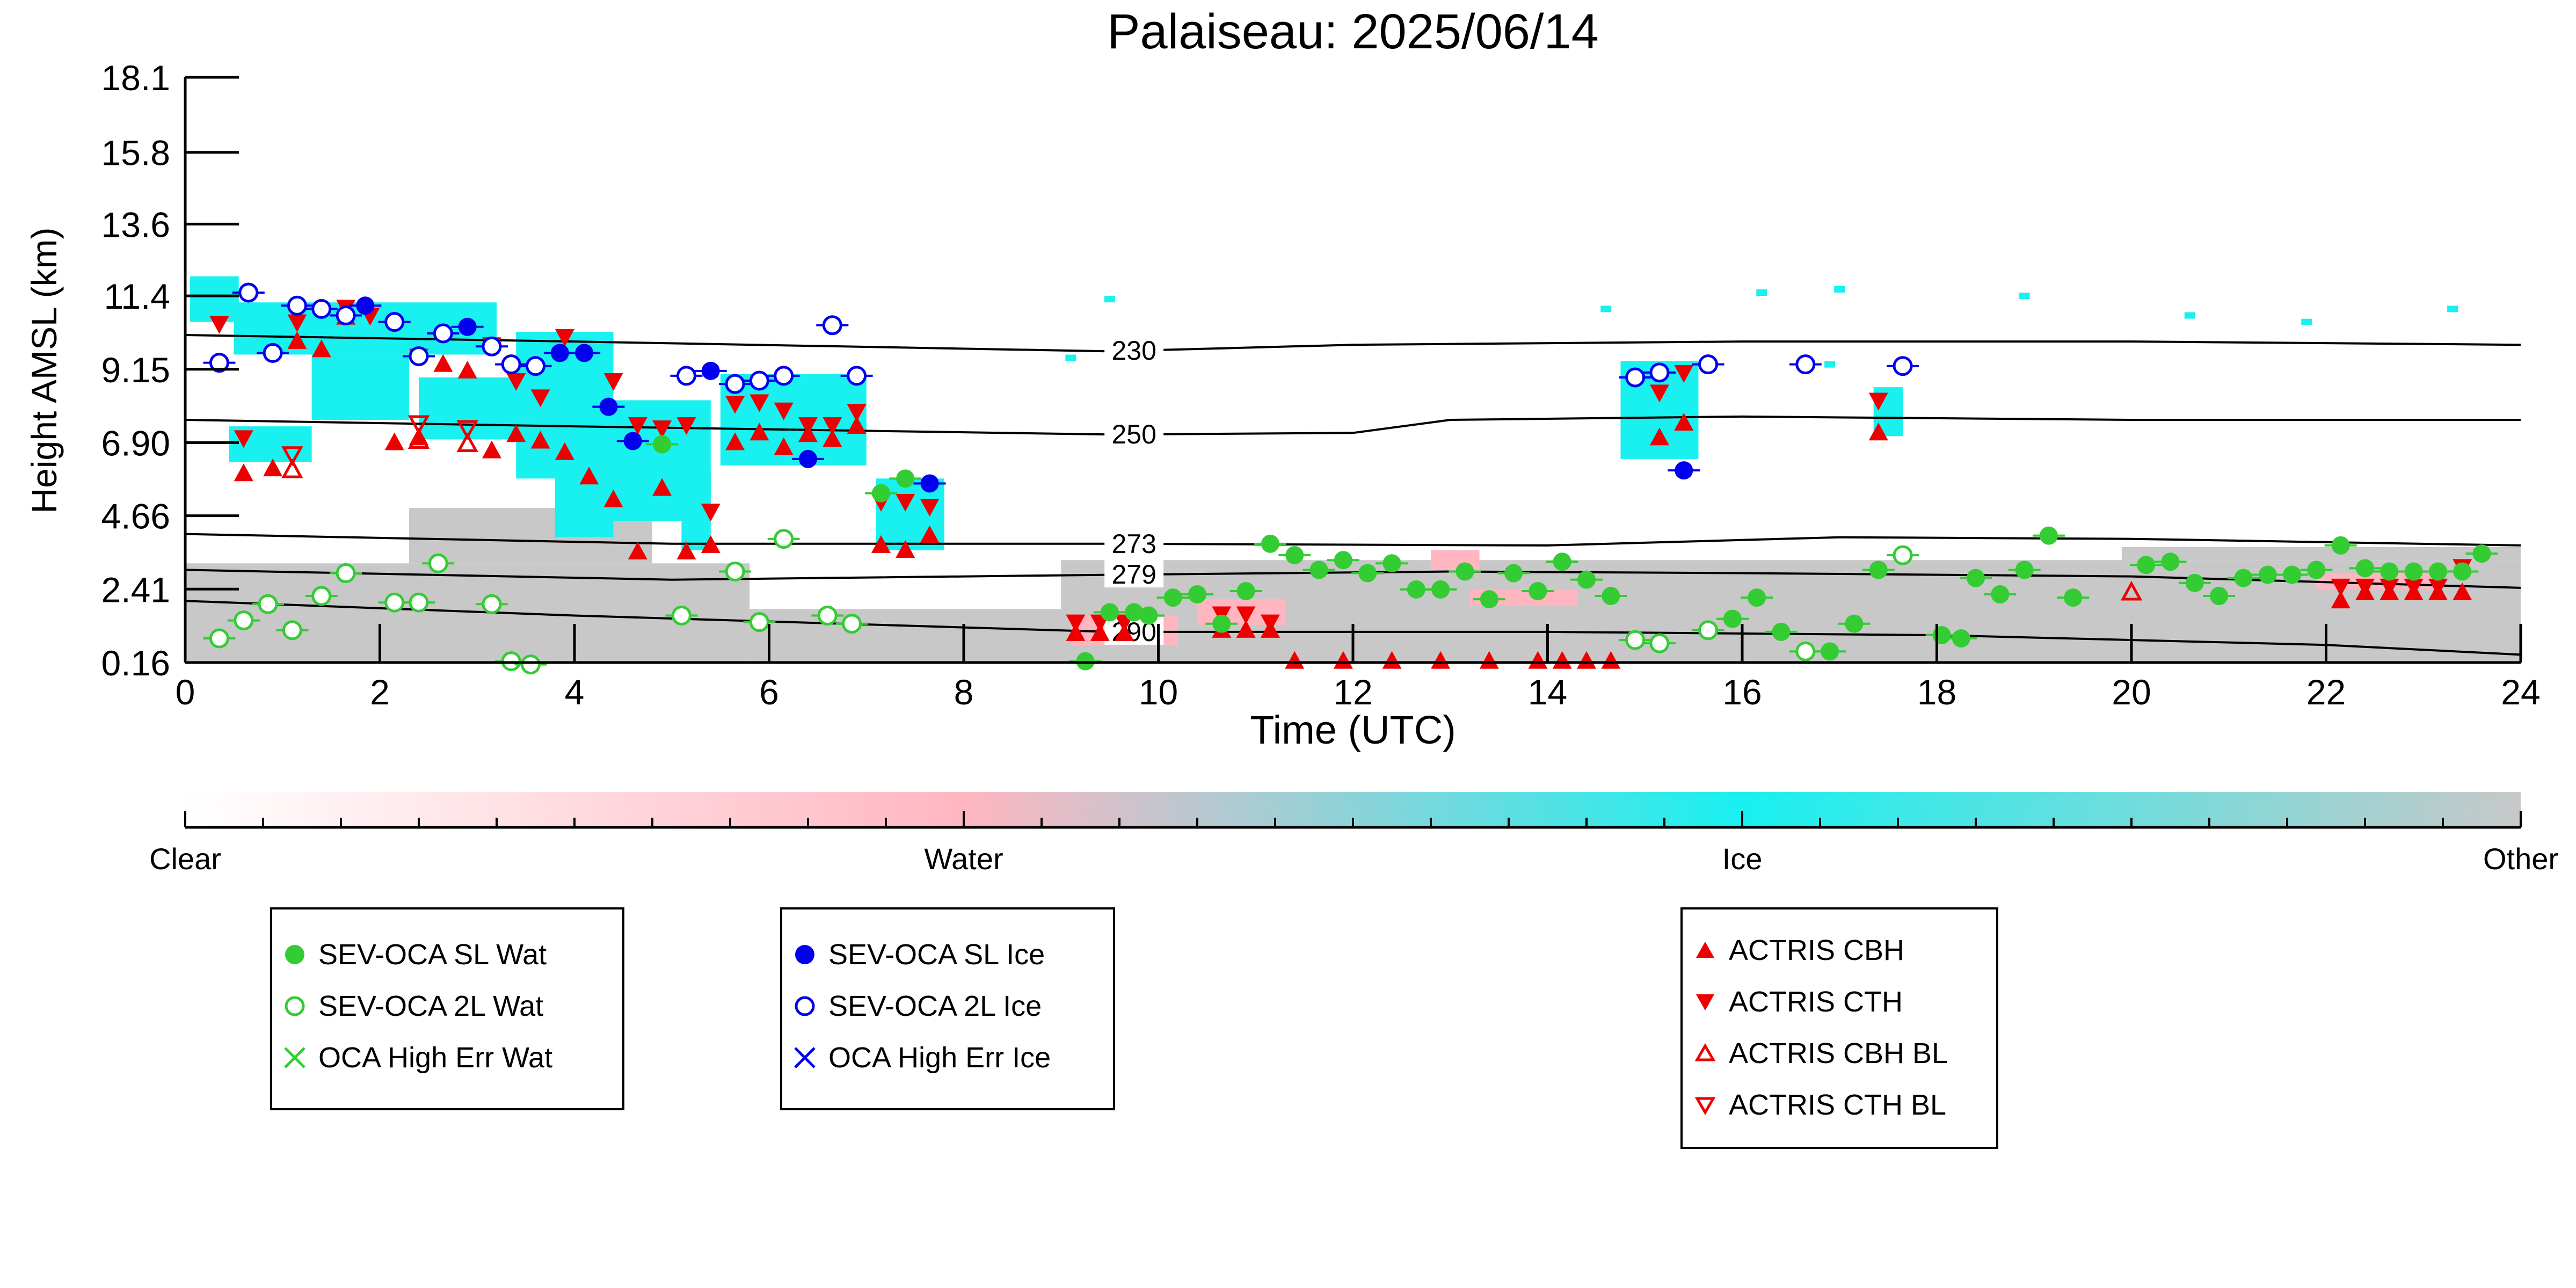 This screenshot has width=2576, height=1288. What do you see at coordinates (913, 954) in the screenshot?
I see `legend-item-sl-ice: SEV-OCA SL Ice` at bounding box center [913, 954].